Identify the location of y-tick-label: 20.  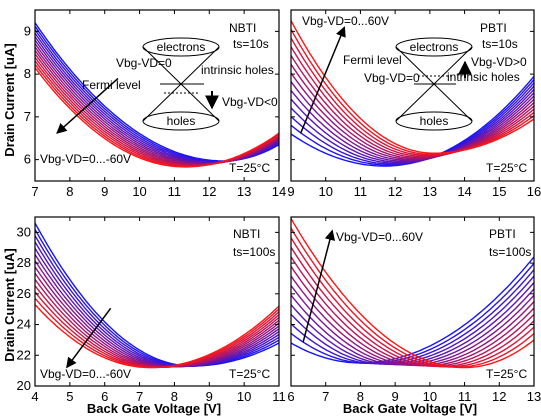
(24, 385).